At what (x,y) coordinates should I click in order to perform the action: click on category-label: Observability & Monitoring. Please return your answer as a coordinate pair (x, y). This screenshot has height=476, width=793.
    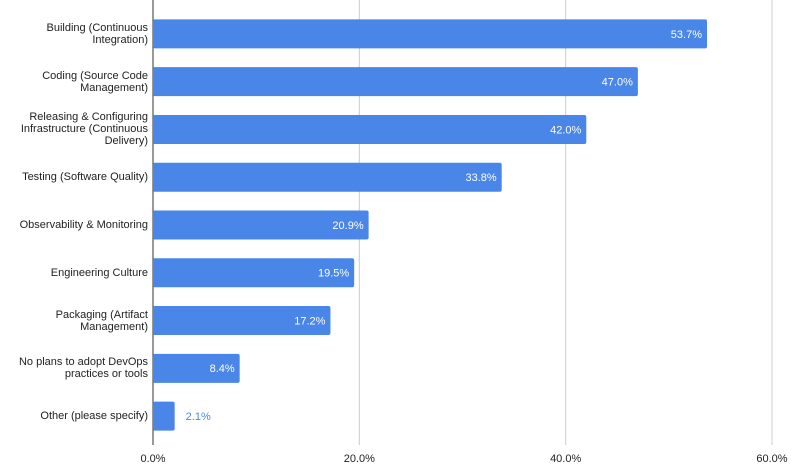
    Looking at the image, I should click on (83, 225).